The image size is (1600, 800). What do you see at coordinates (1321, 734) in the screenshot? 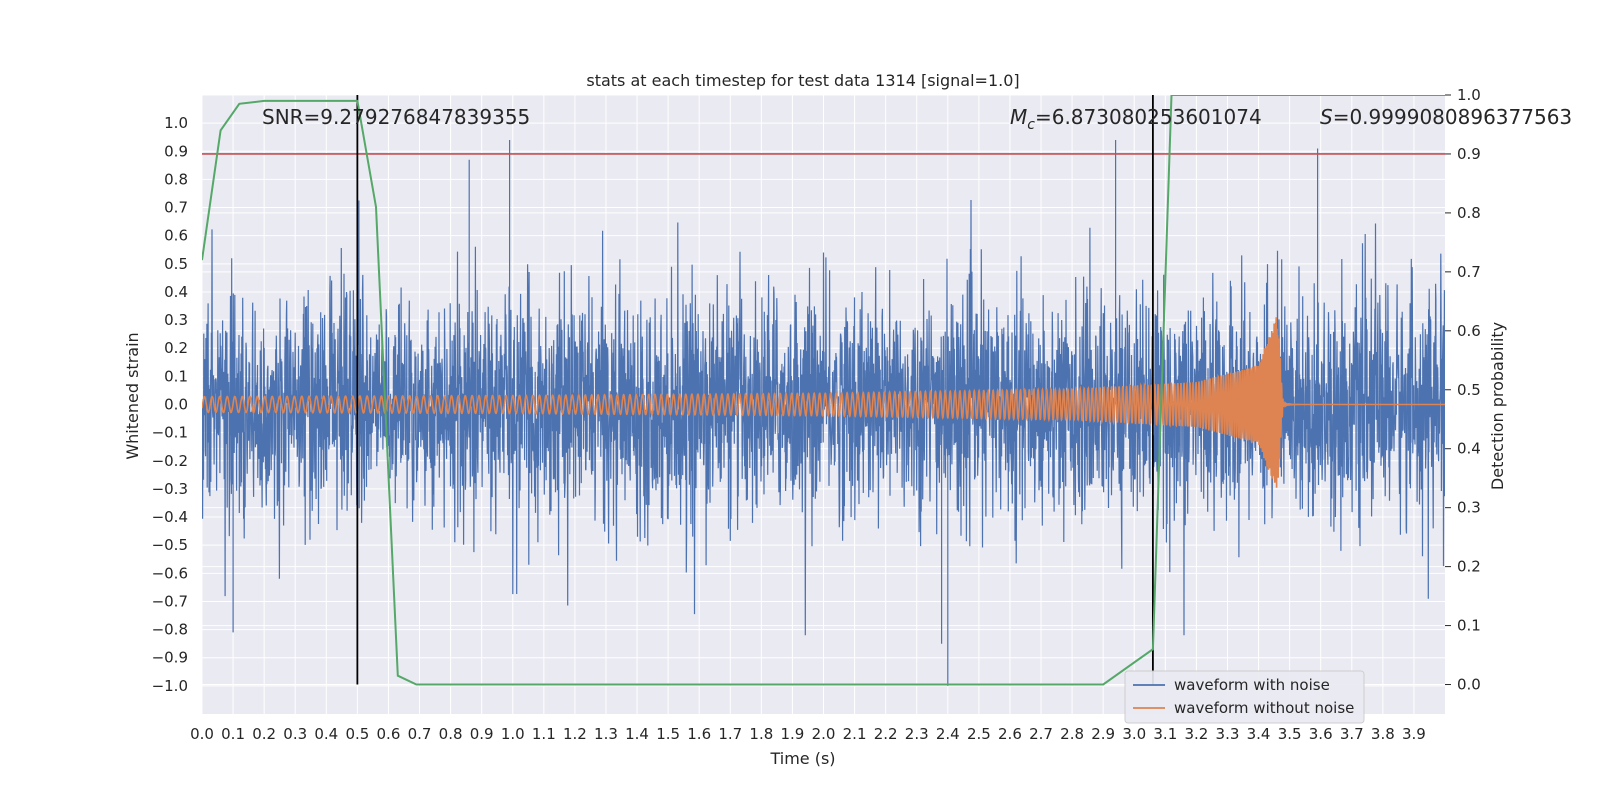
I see `x-tick-3.6: 3.6` at bounding box center [1321, 734].